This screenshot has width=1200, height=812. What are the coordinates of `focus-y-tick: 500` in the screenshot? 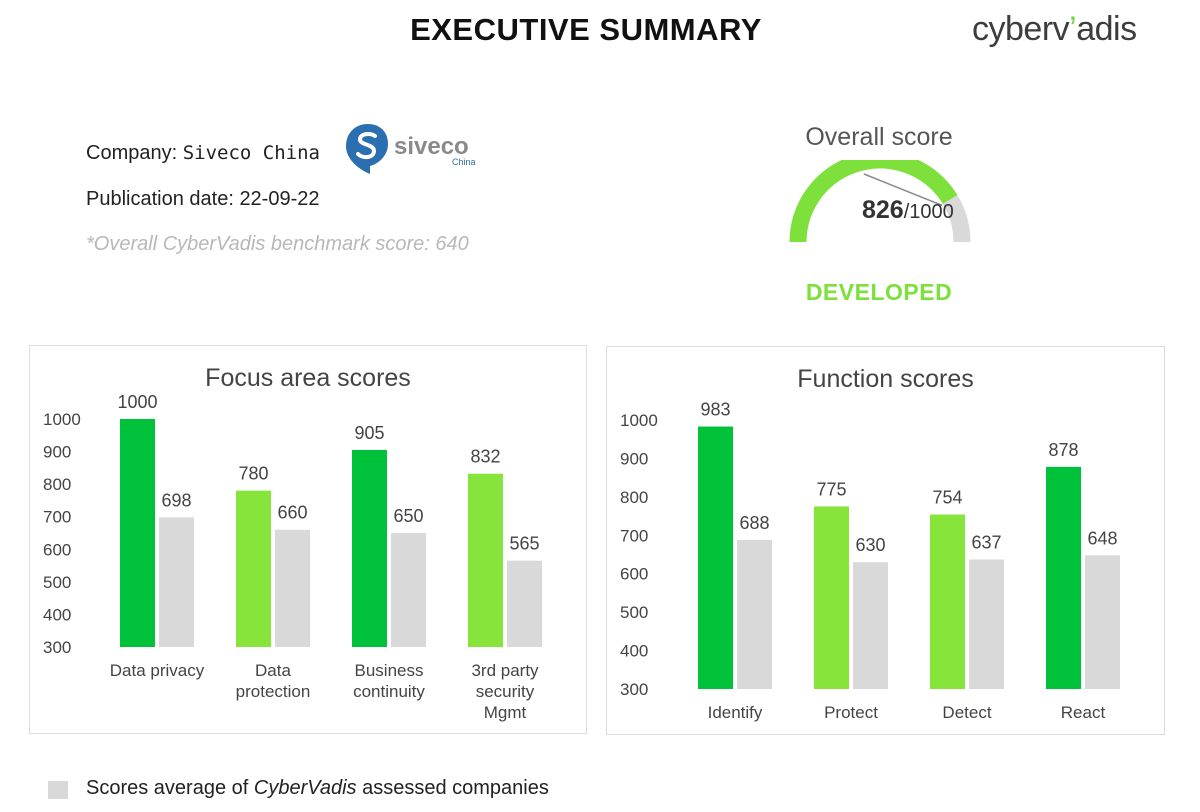 It's located at (57, 582).